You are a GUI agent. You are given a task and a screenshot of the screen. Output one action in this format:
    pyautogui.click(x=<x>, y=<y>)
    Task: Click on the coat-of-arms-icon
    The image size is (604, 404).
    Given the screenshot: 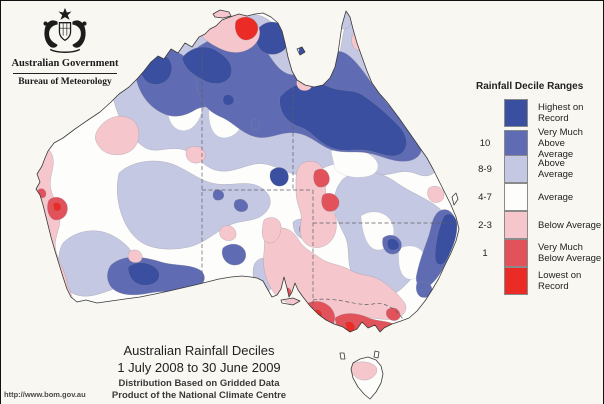 What is the action you would take?
    pyautogui.click(x=65, y=30)
    